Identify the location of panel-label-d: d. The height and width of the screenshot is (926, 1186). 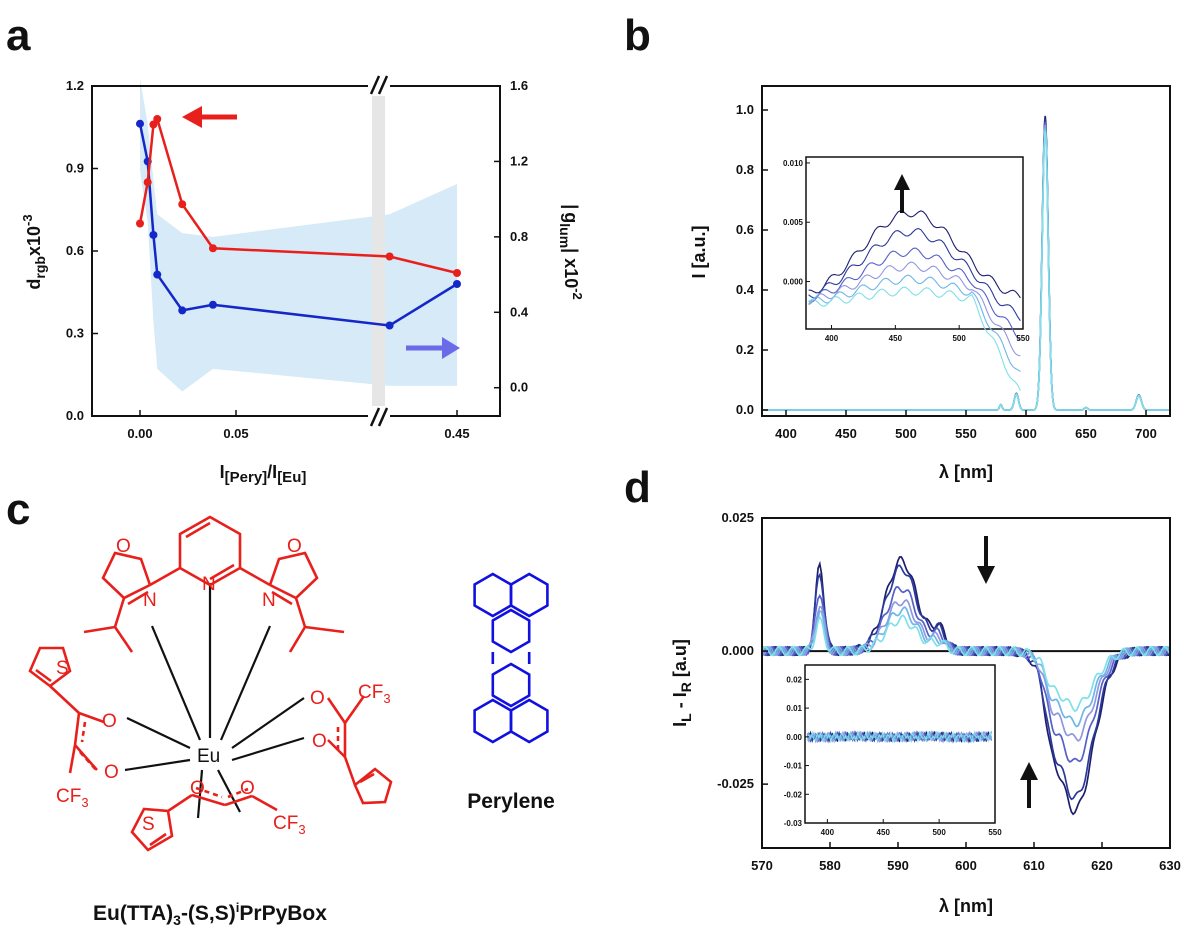
(637, 487).